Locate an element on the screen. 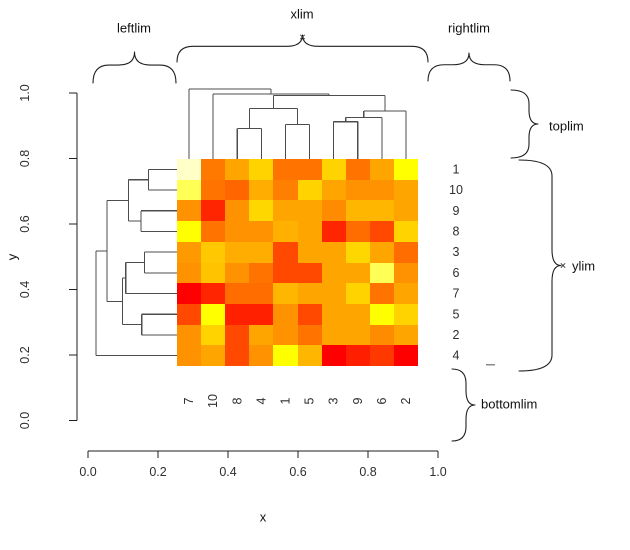 This screenshot has height=550, width=630. row-index-label: 9 is located at coordinates (456, 211).